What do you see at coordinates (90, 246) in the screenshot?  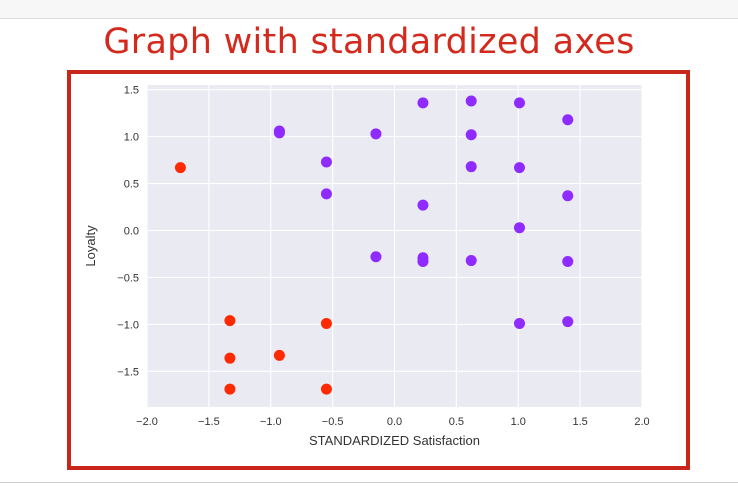 I see `y-axis-label: Loyalty` at bounding box center [90, 246].